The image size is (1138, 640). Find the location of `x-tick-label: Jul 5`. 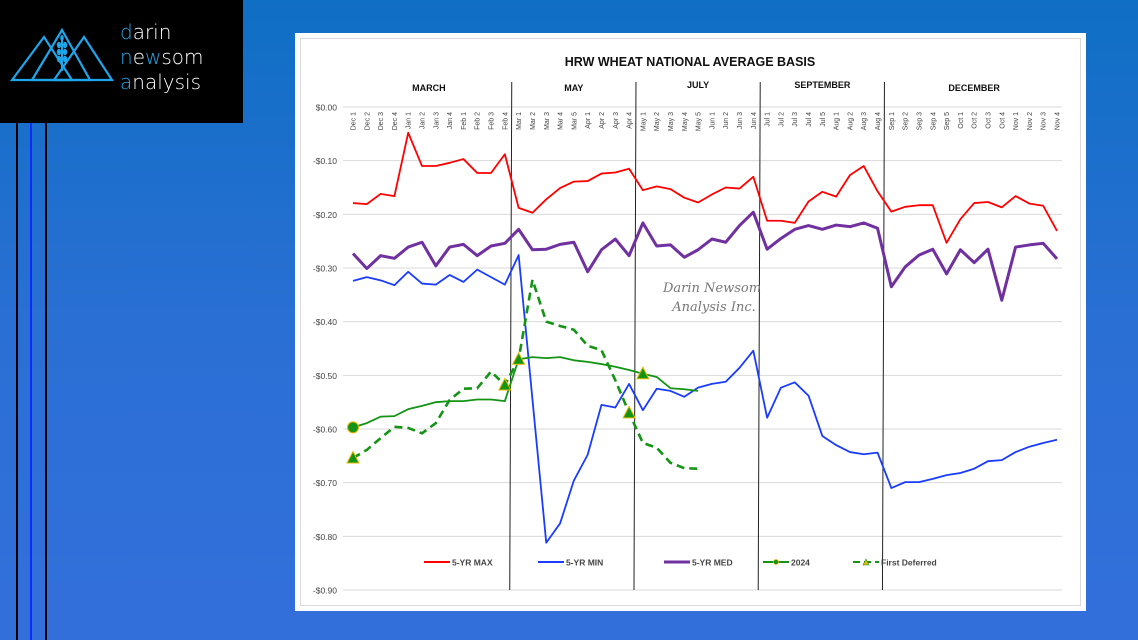

x-tick-label: Jul 5 is located at coordinates (823, 119).